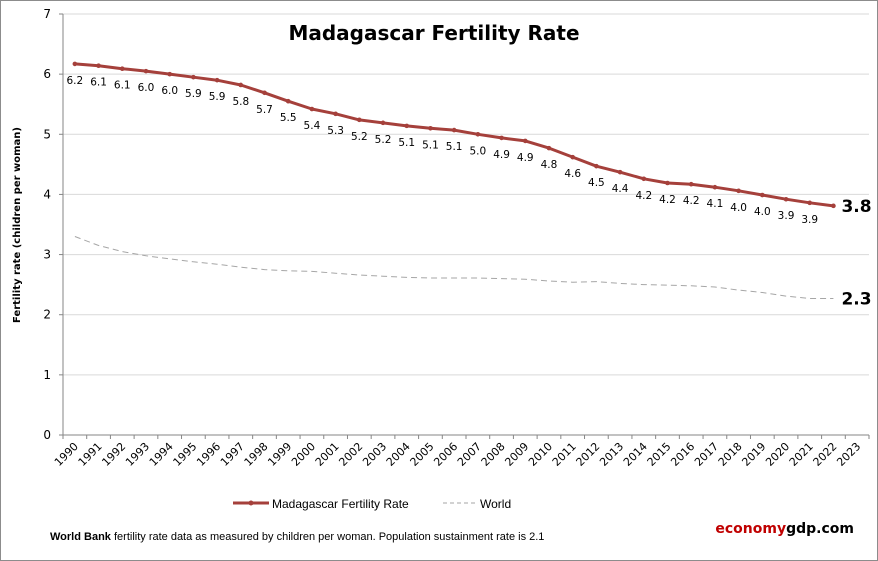  I want to click on x-tick-label: 2012, so click(588, 454).